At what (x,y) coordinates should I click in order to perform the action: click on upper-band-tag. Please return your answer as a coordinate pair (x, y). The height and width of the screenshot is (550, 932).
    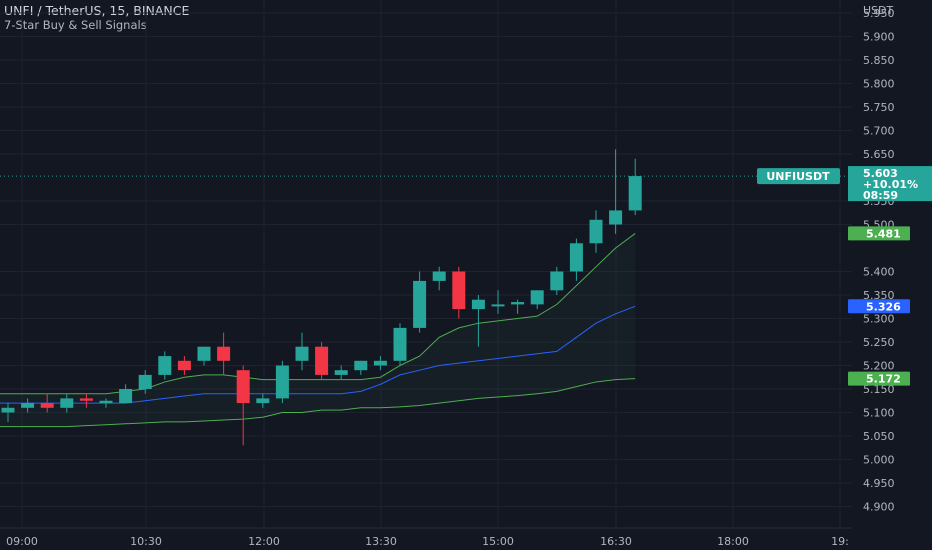
    Looking at the image, I should click on (879, 233).